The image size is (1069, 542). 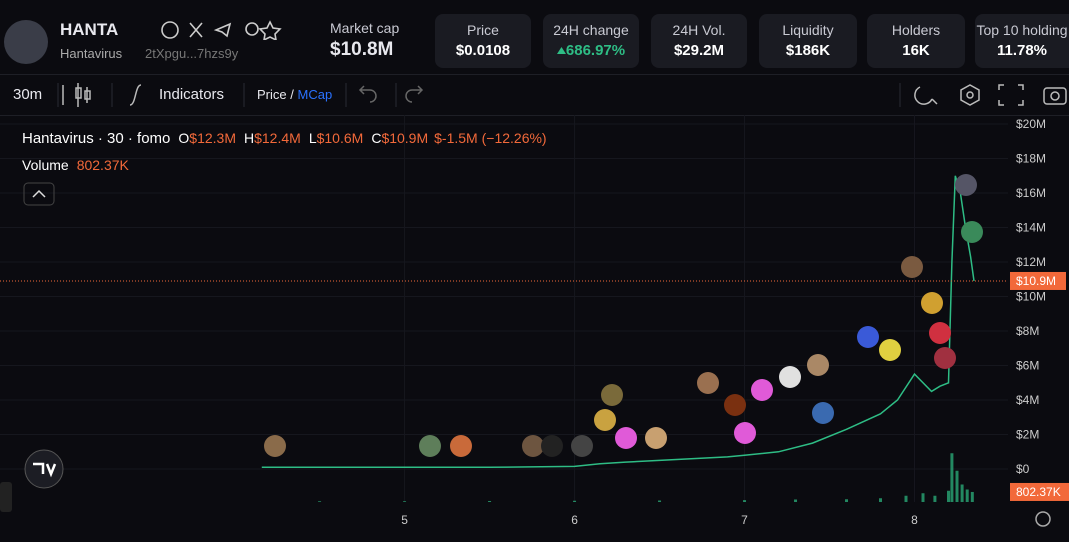 What do you see at coordinates (561, 50) in the screenshot?
I see `up-arrow` at bounding box center [561, 50].